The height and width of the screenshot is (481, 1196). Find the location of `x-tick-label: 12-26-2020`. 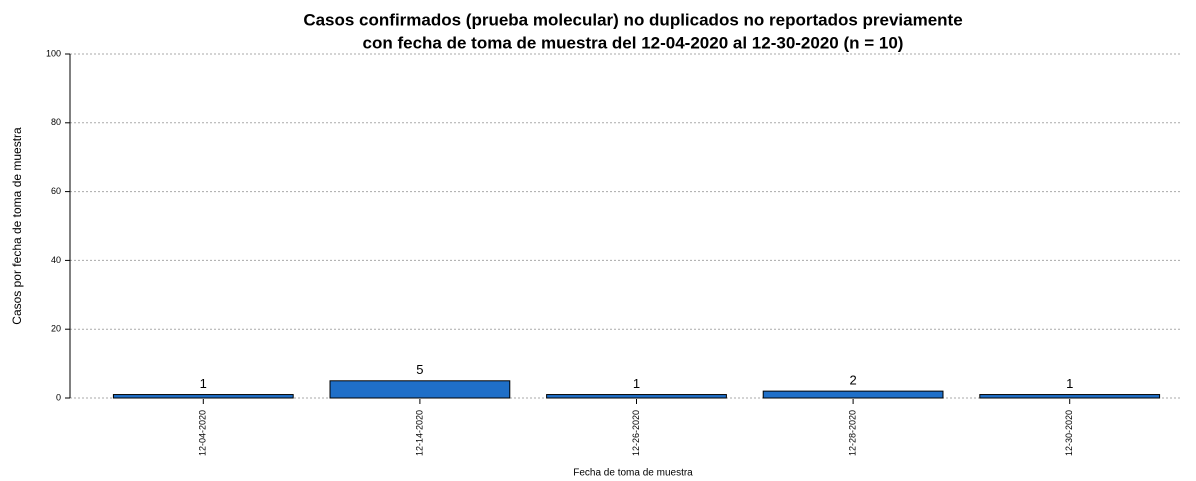

x-tick-label: 12-26-2020 is located at coordinates (636, 433).